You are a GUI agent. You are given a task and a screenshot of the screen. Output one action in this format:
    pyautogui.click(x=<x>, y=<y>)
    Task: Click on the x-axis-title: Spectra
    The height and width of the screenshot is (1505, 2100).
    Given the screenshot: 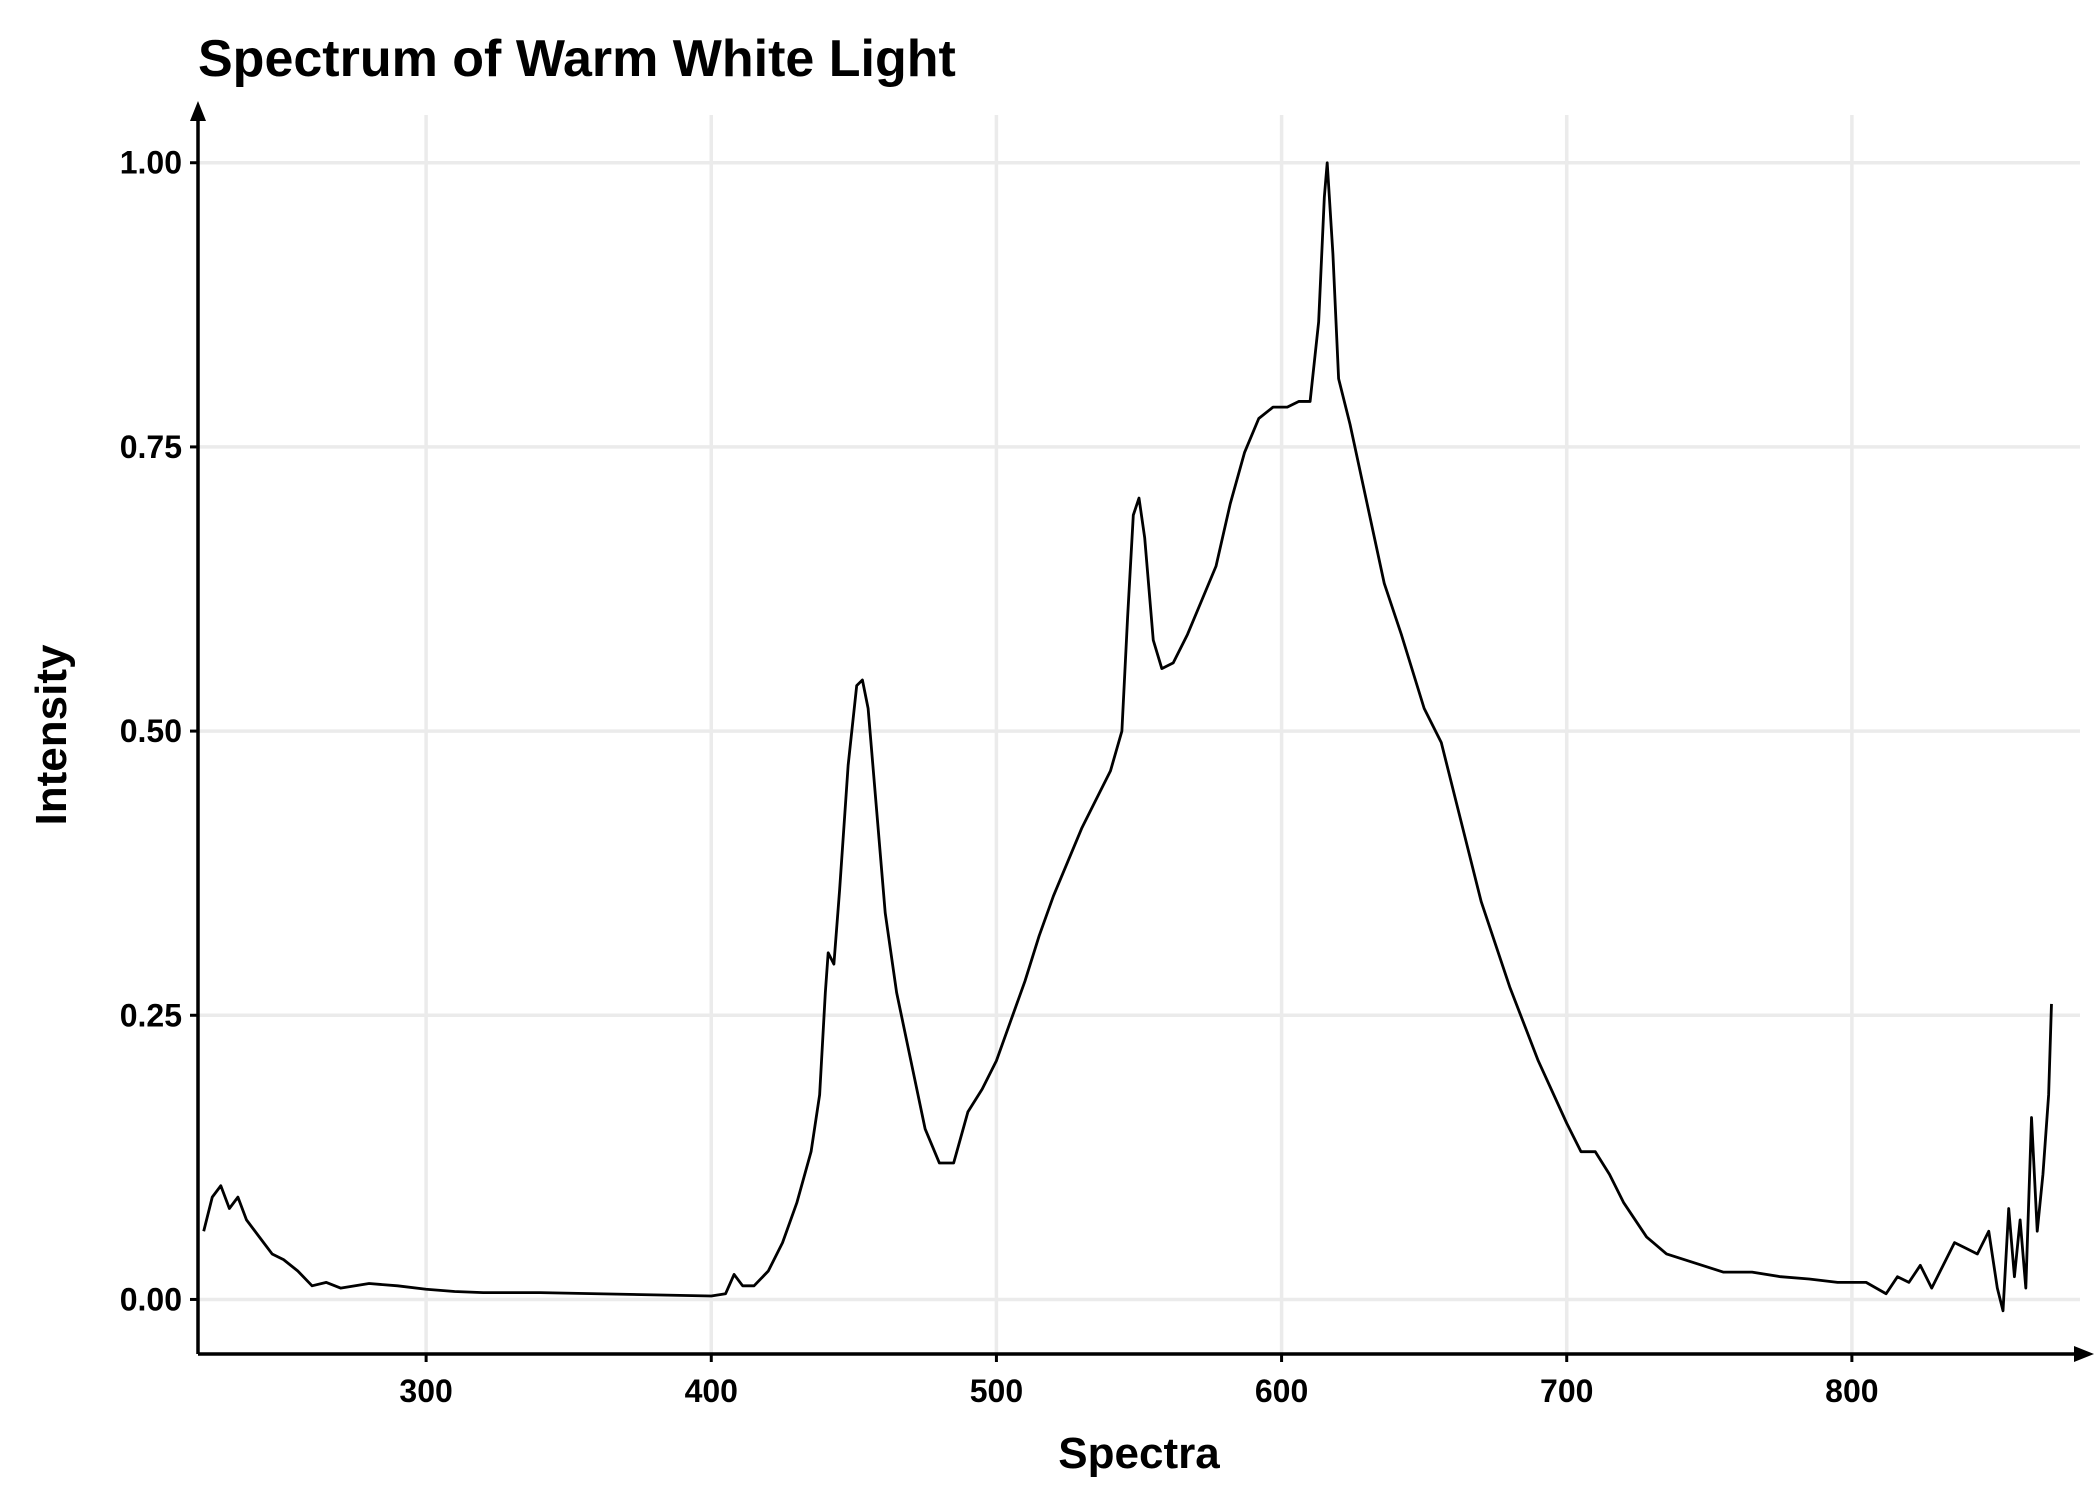 What is the action you would take?
    pyautogui.click(x=1139, y=1453)
    